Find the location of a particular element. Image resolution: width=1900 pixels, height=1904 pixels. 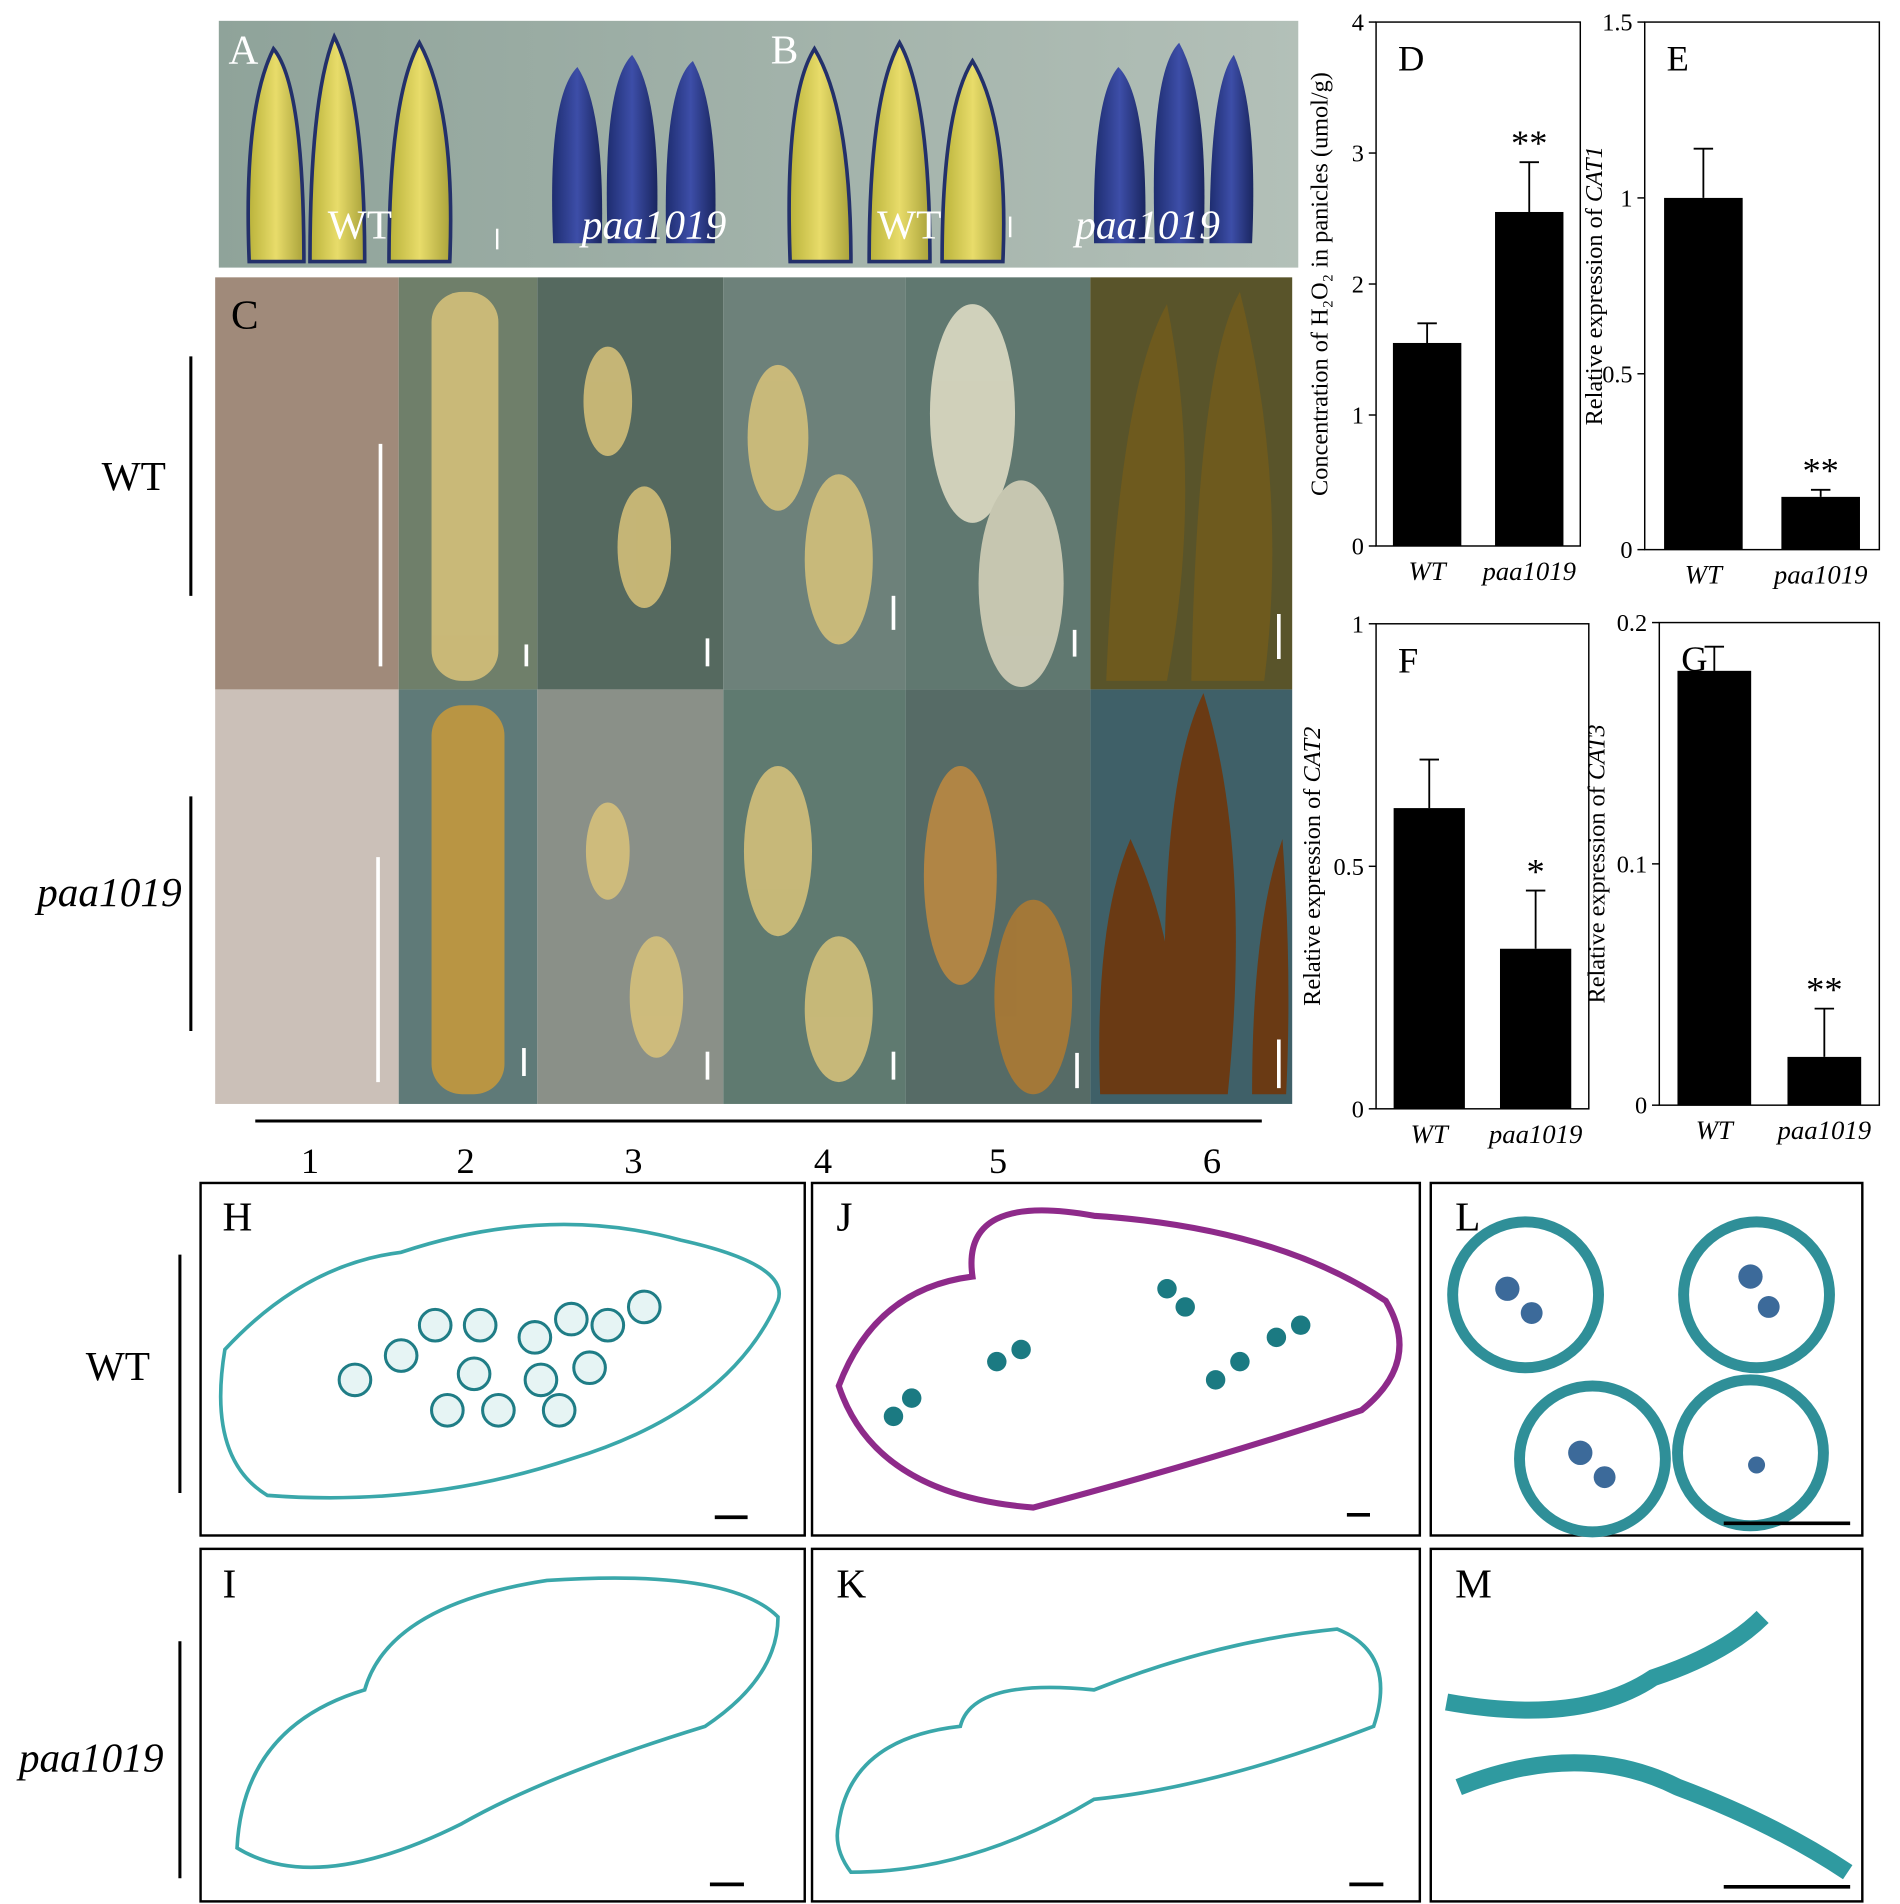

significance: * is located at coordinates (1536, 871).